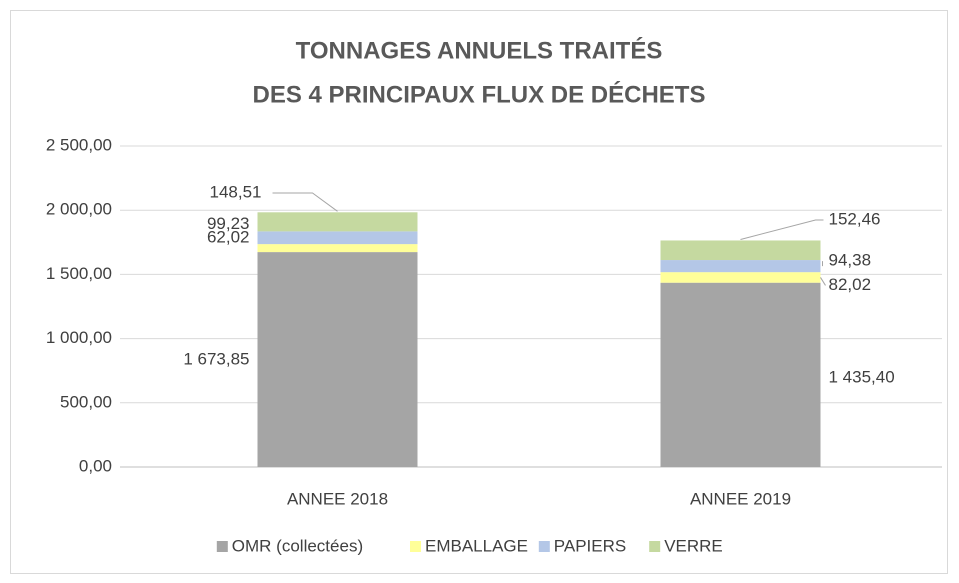  Describe the element at coordinates (862, 376) in the screenshot. I see `data-label: 1 435,40` at that location.